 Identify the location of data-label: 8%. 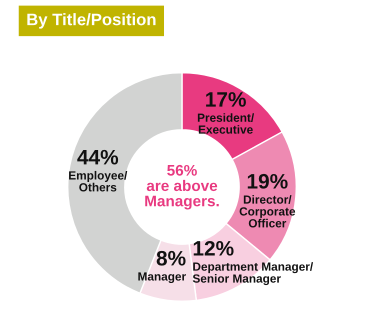
(171, 258).